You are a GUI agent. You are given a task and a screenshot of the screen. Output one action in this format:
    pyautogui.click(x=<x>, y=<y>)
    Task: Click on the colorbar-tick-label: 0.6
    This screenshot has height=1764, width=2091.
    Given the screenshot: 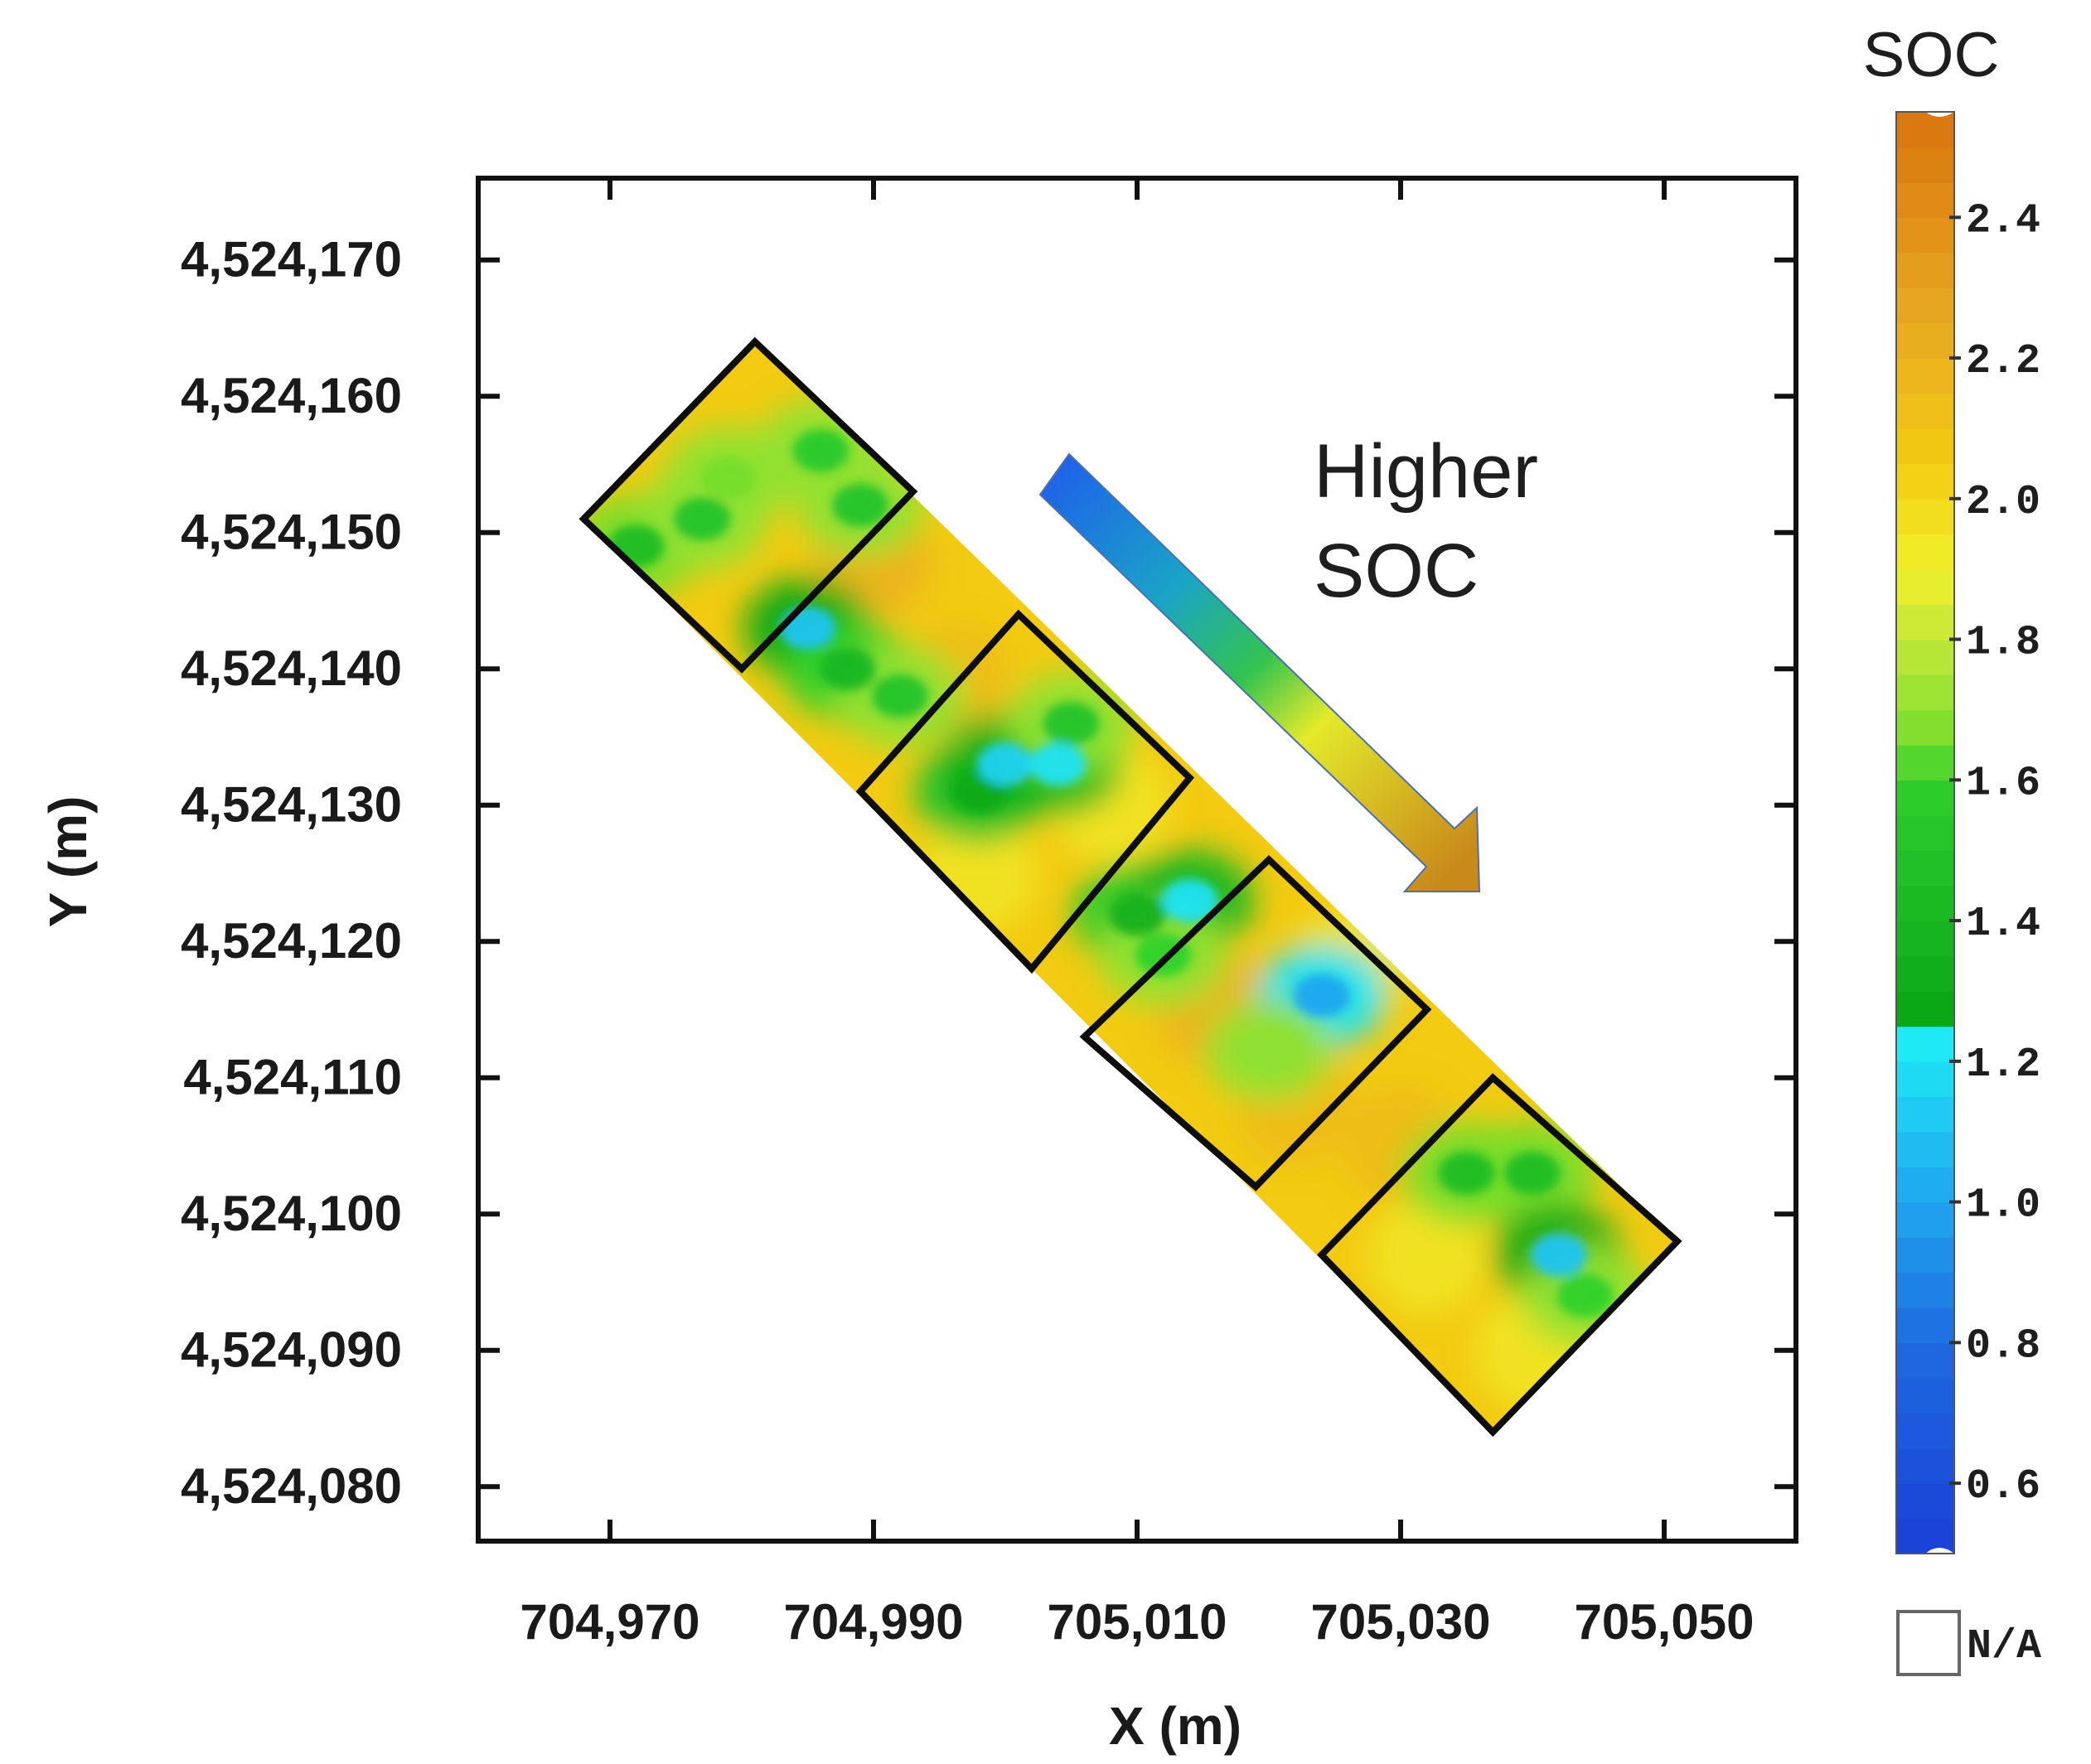 What is the action you would take?
    pyautogui.click(x=2003, y=1486)
    